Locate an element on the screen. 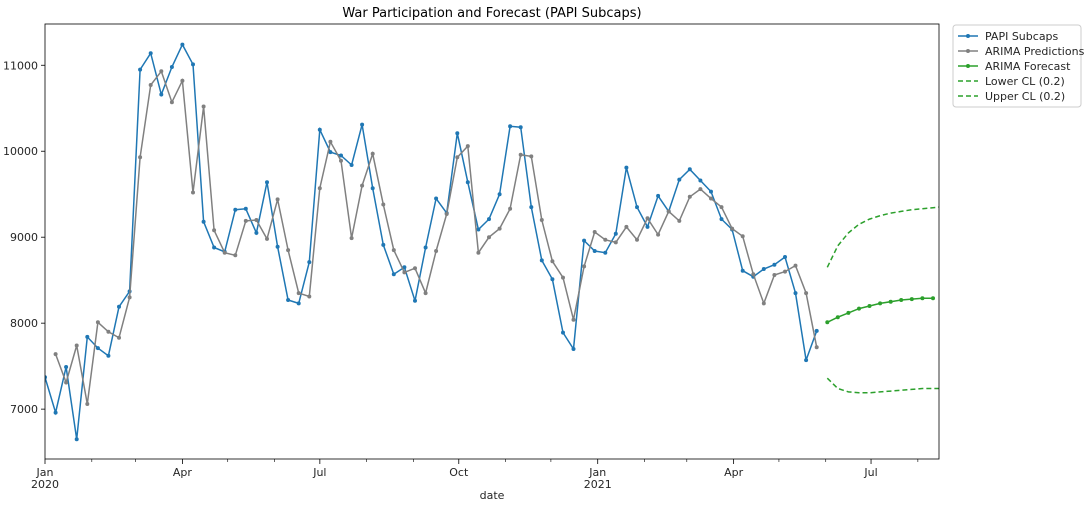 Image resolution: width=1086 pixels, height=507 pixels. legend-label-0: PAPI Subcaps is located at coordinates (1022, 36).